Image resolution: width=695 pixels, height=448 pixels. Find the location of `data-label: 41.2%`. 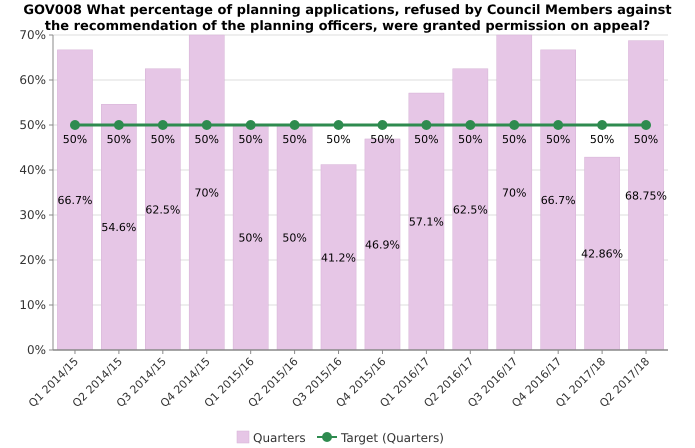

data-label: 41.2% is located at coordinates (338, 257).